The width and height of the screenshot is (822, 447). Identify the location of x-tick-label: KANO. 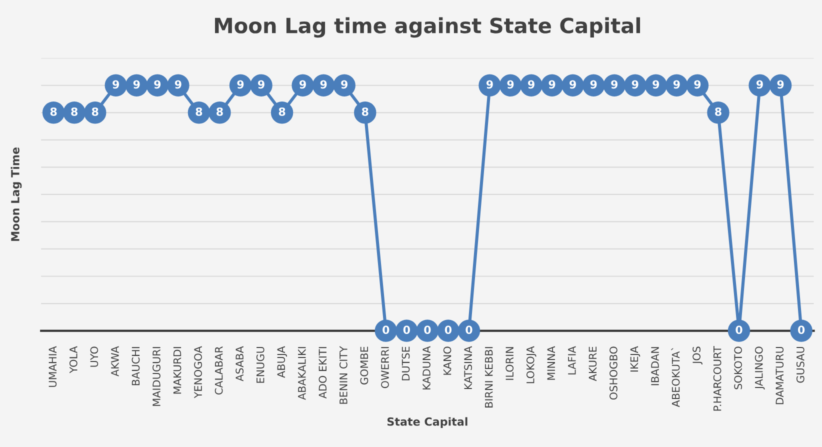
(447, 360).